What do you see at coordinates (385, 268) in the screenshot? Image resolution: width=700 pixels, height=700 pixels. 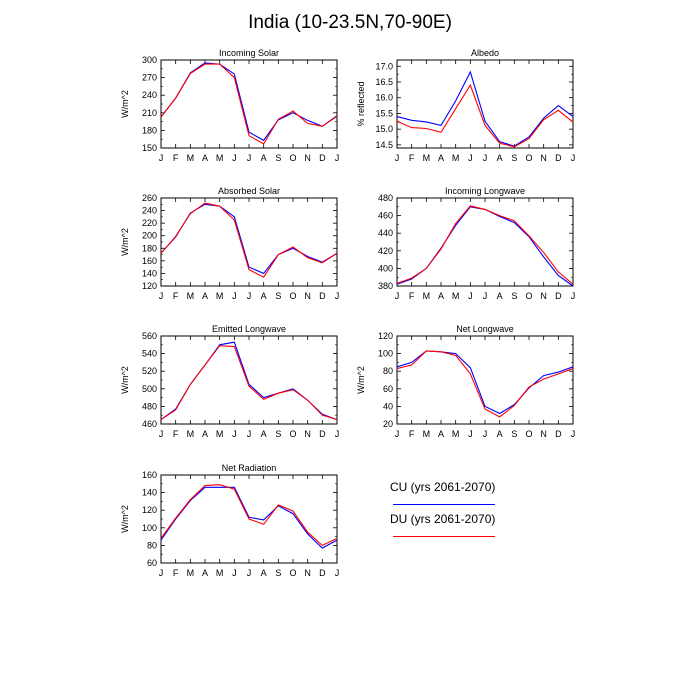 I see `y-tick-label: 400` at bounding box center [385, 268].